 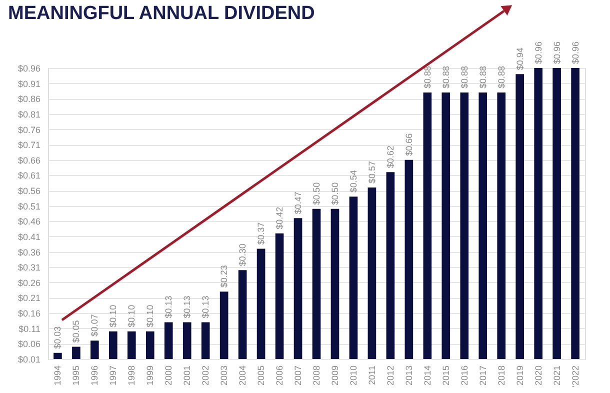 What do you see at coordinates (298, 376) in the screenshot?
I see `x-tick-label: 2007` at bounding box center [298, 376].